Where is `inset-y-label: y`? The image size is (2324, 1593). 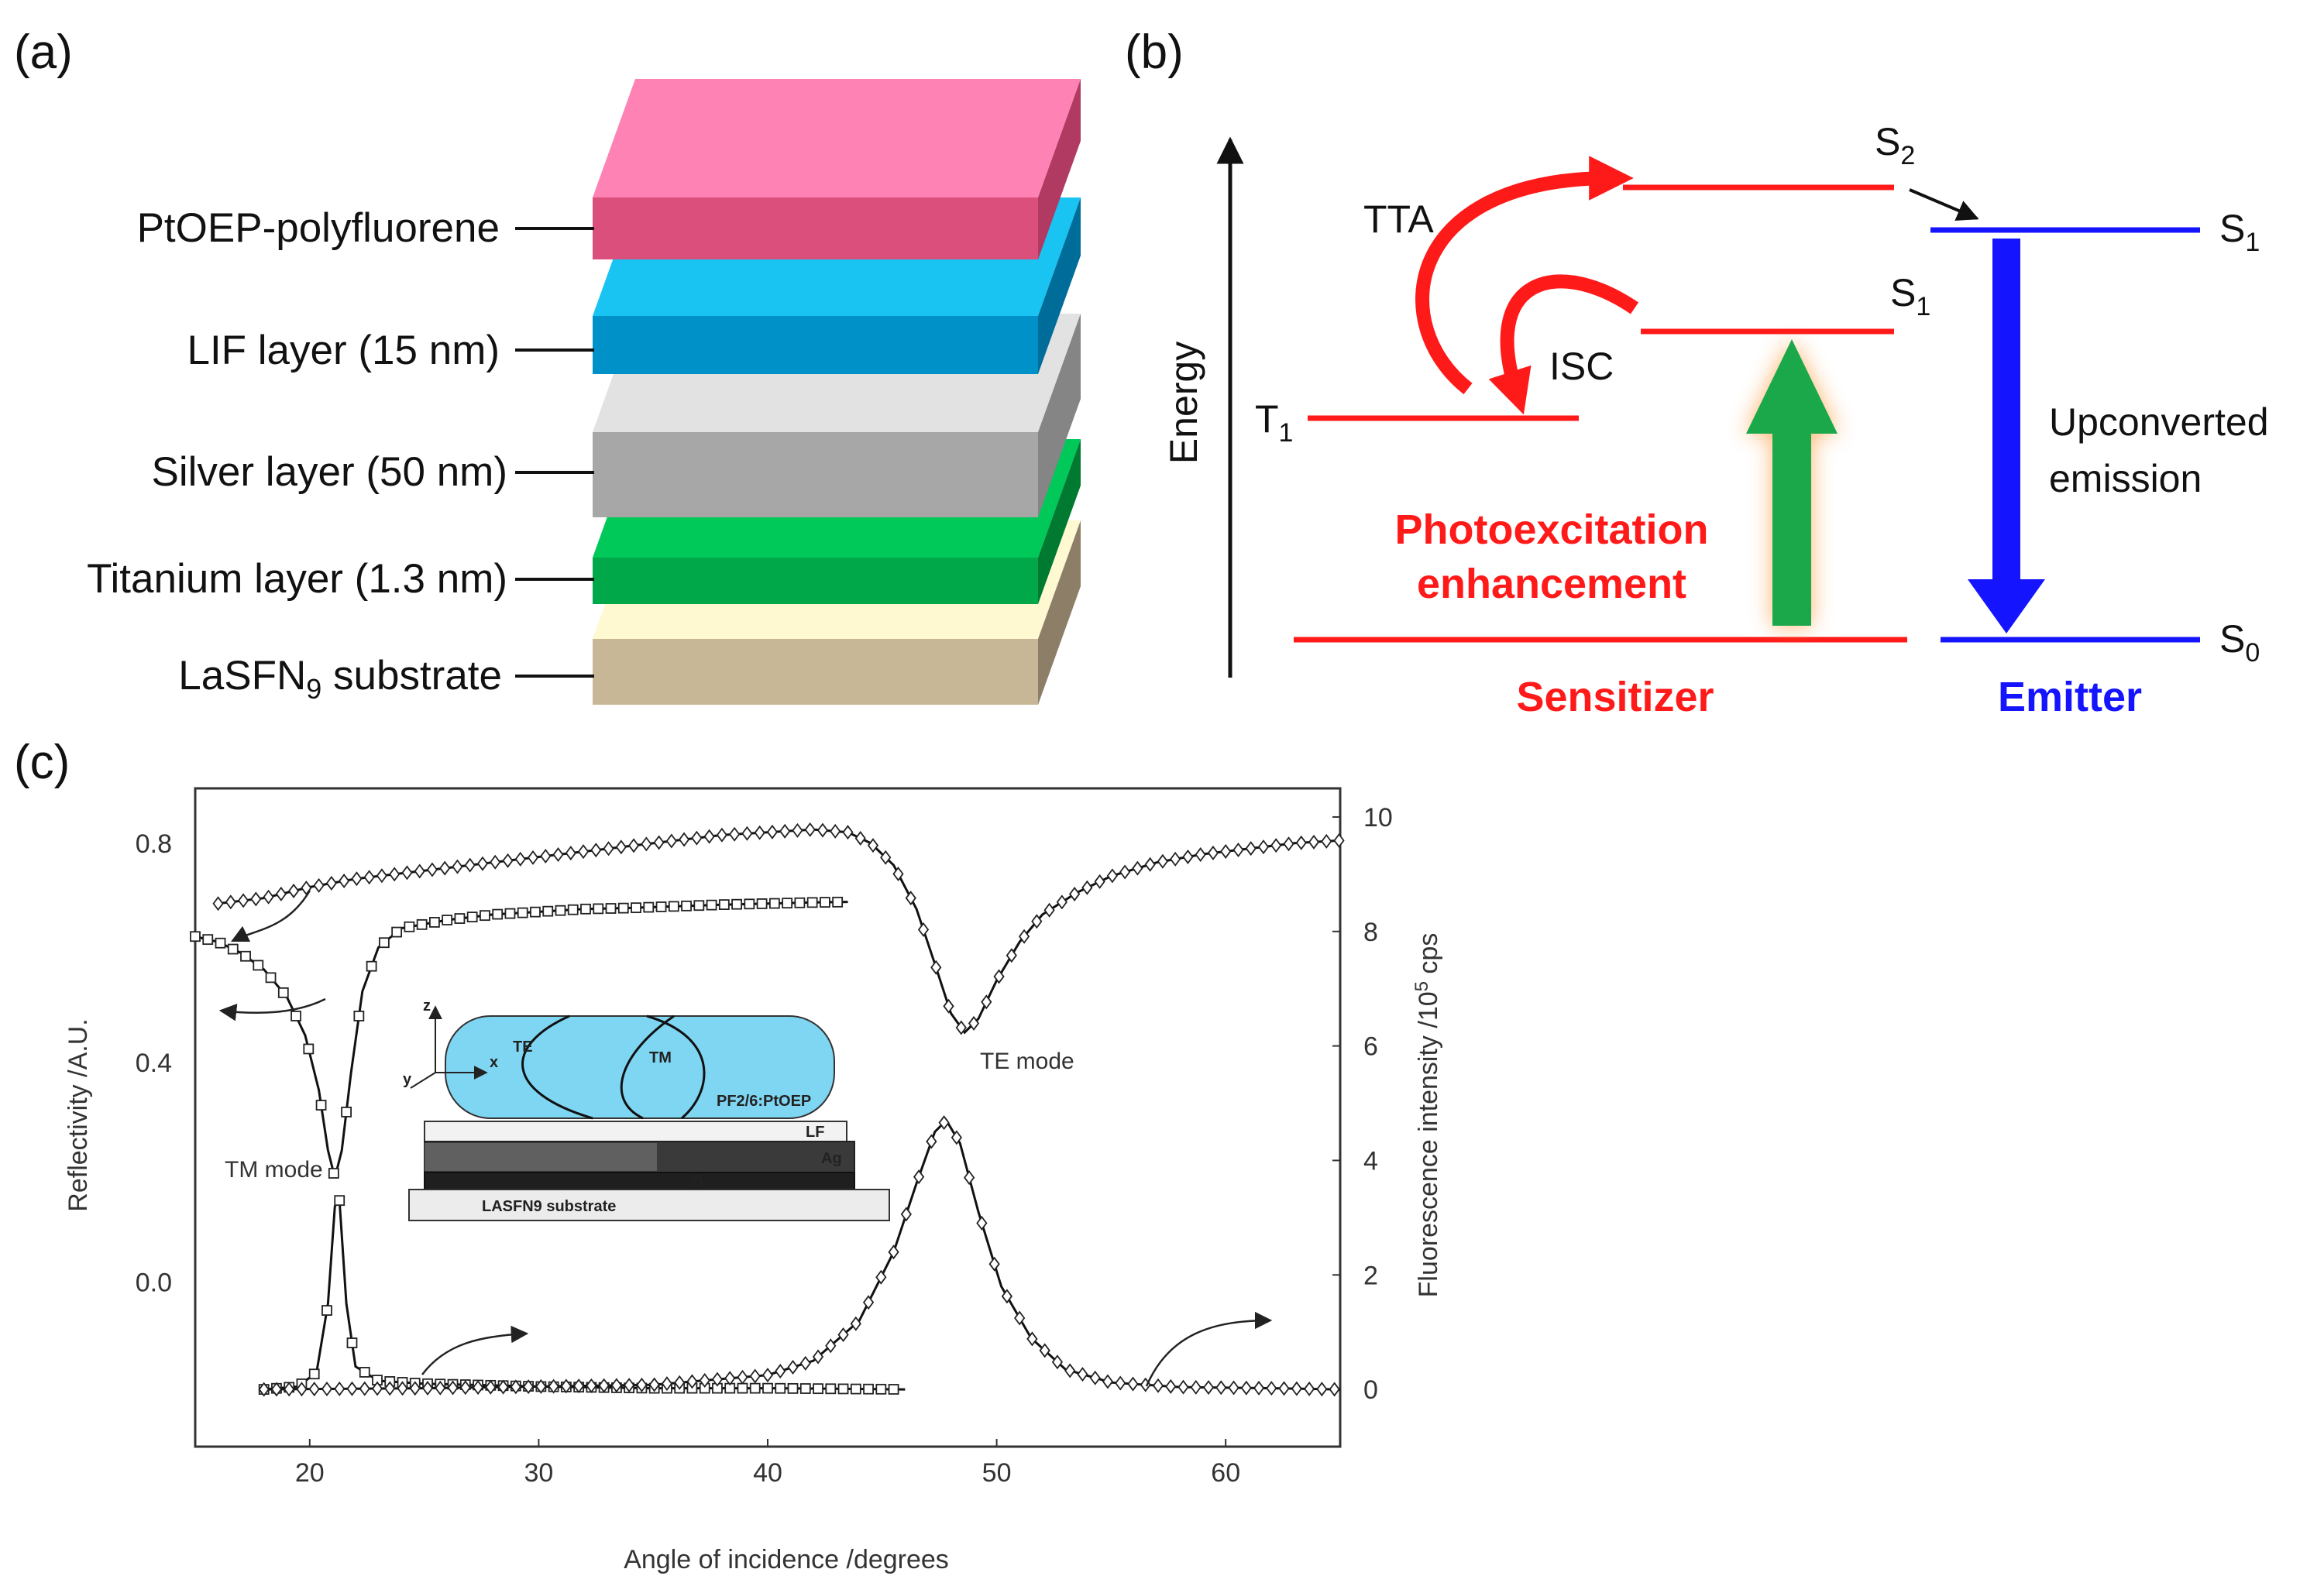
inset-y-label: y is located at coordinates (407, 1079).